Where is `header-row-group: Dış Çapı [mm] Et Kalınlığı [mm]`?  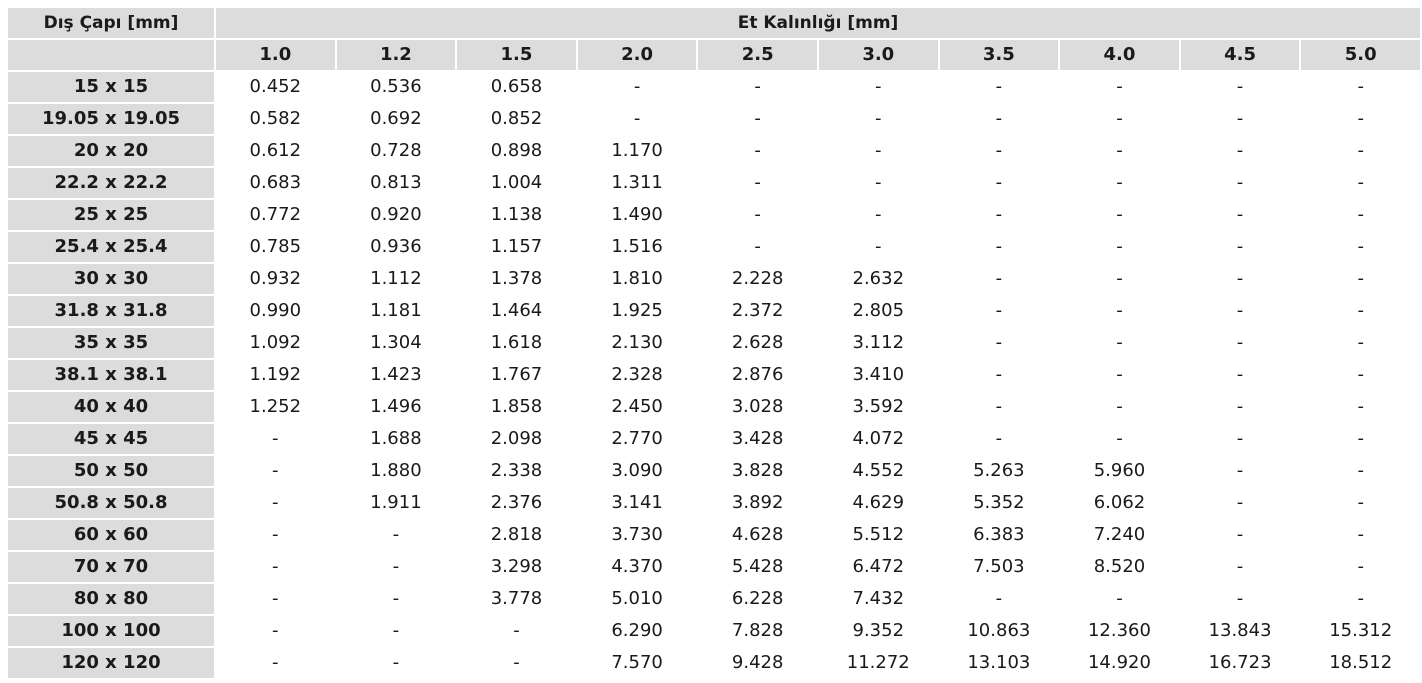
header-row-group: Dış Çapı [mm] Et Kalınlığı [mm] is located at coordinates (714, 23).